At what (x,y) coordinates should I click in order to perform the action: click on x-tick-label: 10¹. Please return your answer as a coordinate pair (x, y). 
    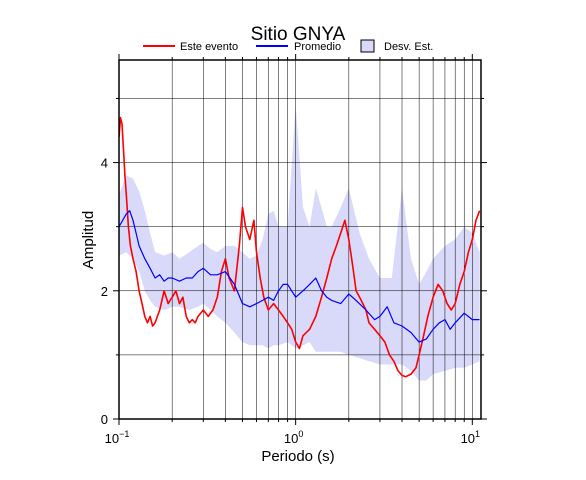
    Looking at the image, I should click on (470, 437).